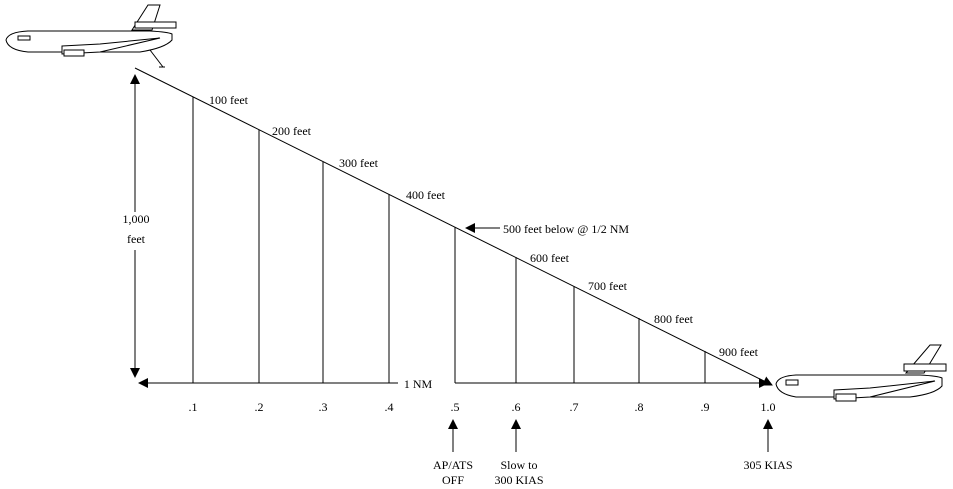 The width and height of the screenshot is (953, 489). Describe the element at coordinates (705, 407) in the screenshot. I see `distance-tick-label: .9` at that location.